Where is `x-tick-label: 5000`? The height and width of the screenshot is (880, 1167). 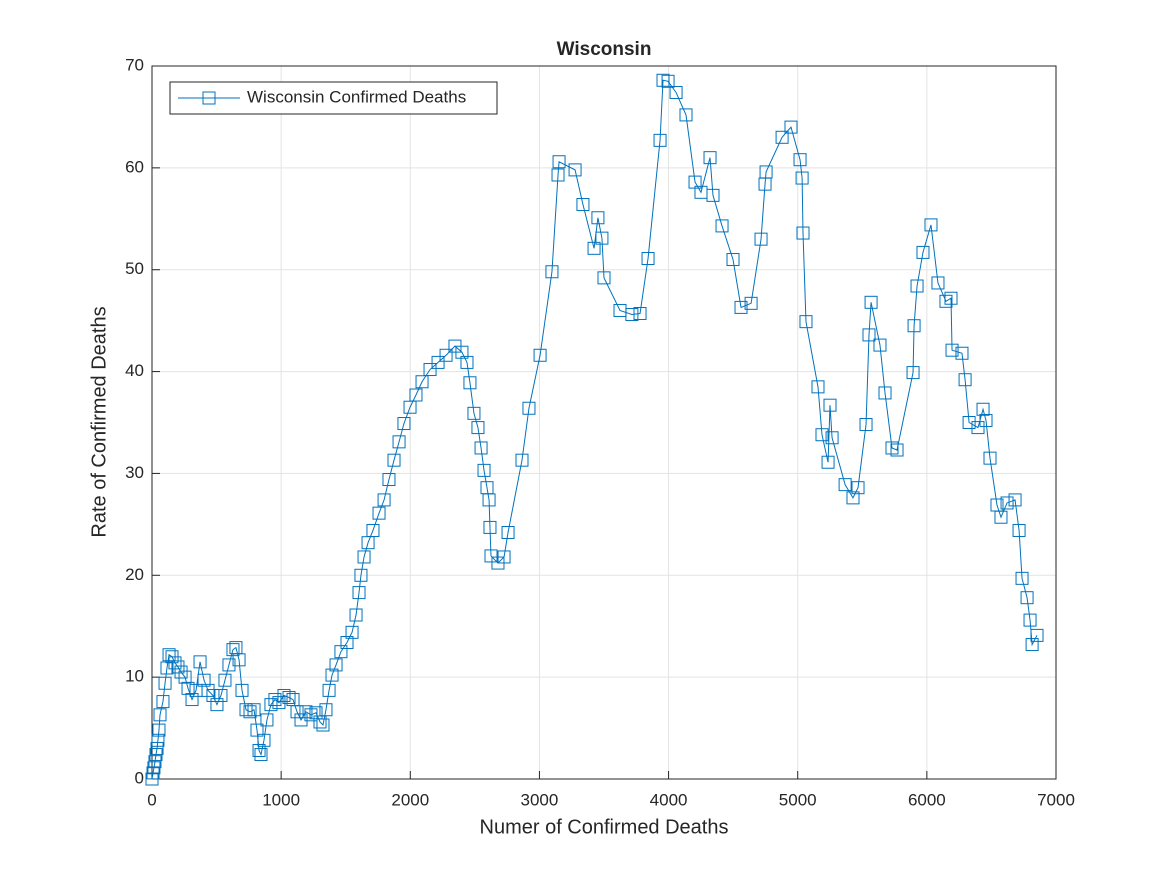 x-tick-label: 5000 is located at coordinates (798, 799).